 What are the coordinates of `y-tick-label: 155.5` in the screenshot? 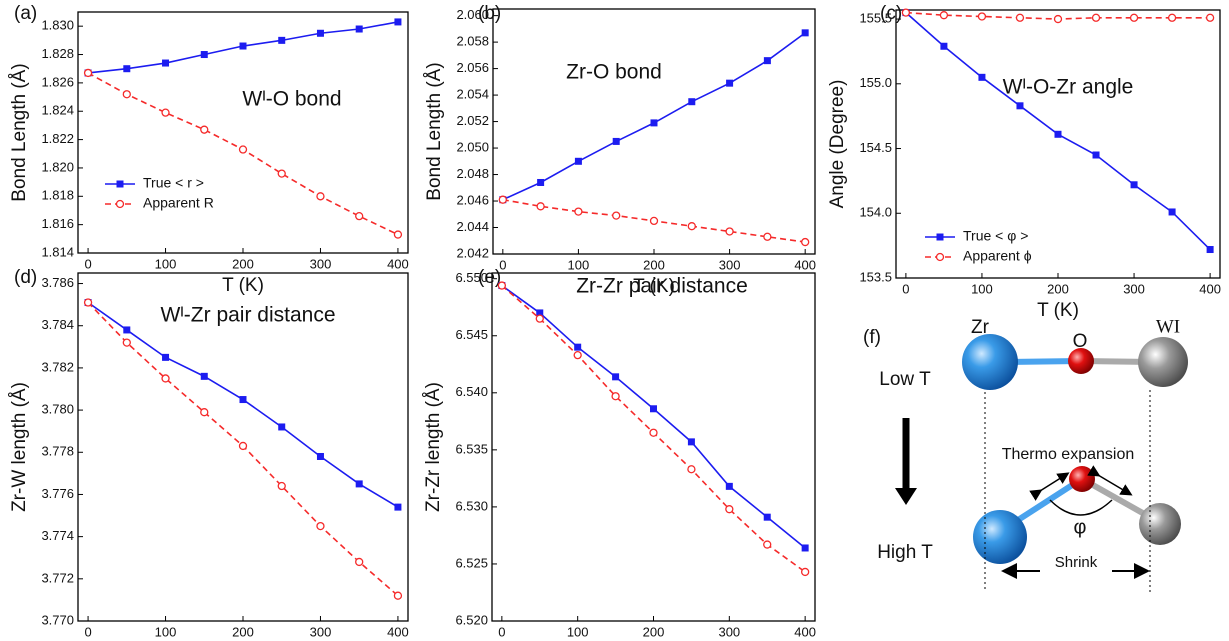 It's located at (875, 18).